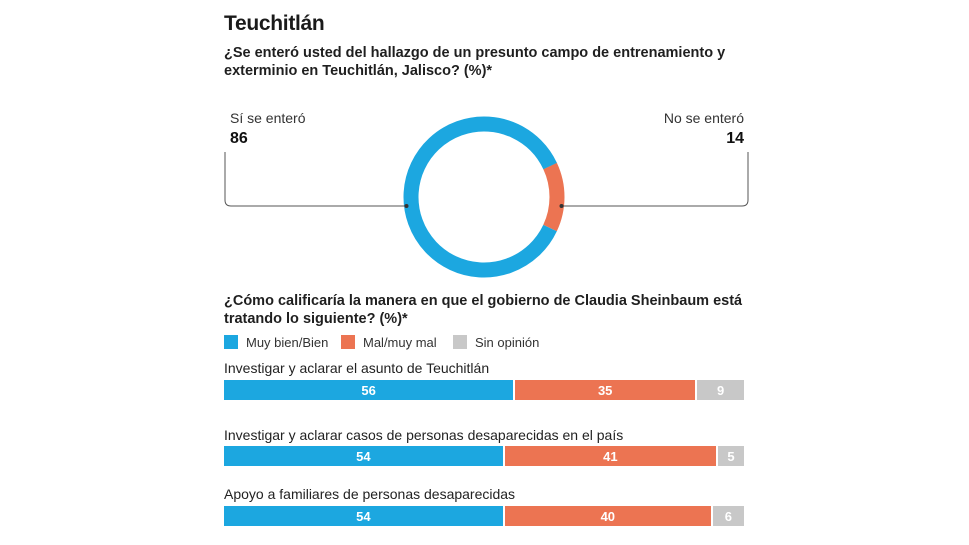 The height and width of the screenshot is (545, 969). I want to click on leader-dot-yes, so click(406, 206).